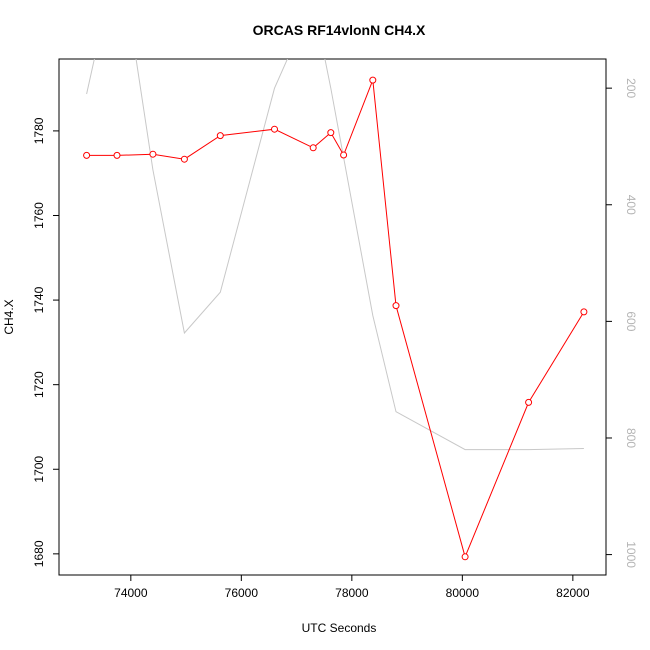  Describe the element at coordinates (631, 554) in the screenshot. I see `y2-tick-label: 1000` at that location.